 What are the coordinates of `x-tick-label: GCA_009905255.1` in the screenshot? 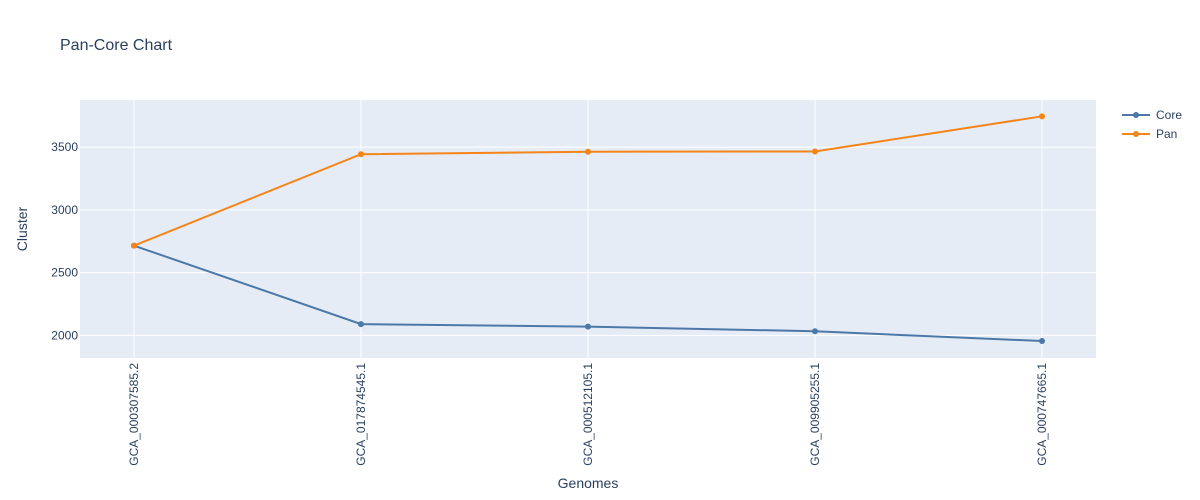 It's located at (815, 414).